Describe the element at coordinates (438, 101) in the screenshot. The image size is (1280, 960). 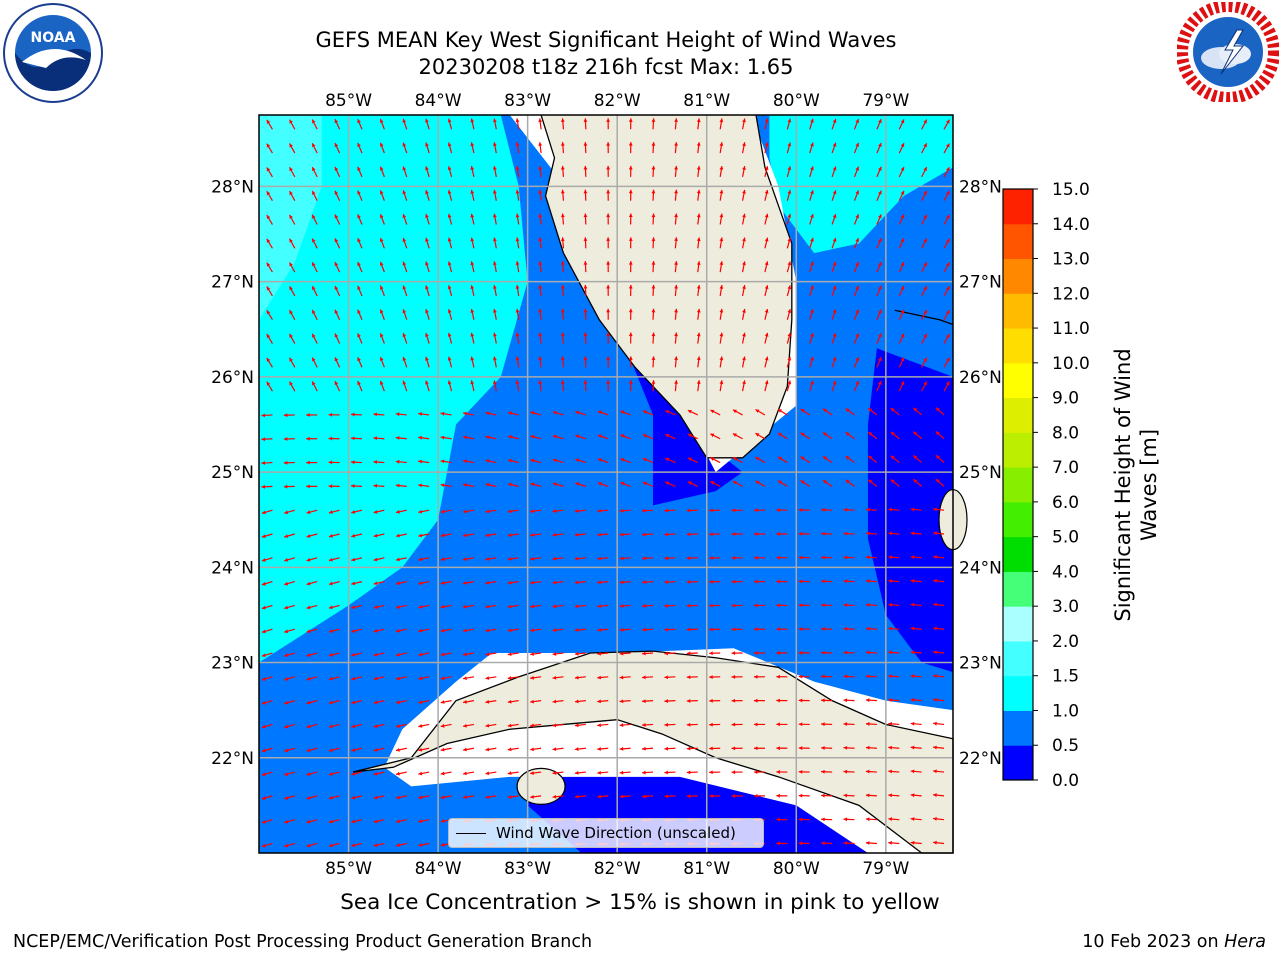
I see `lon-label-top-1: 84°W` at that location.